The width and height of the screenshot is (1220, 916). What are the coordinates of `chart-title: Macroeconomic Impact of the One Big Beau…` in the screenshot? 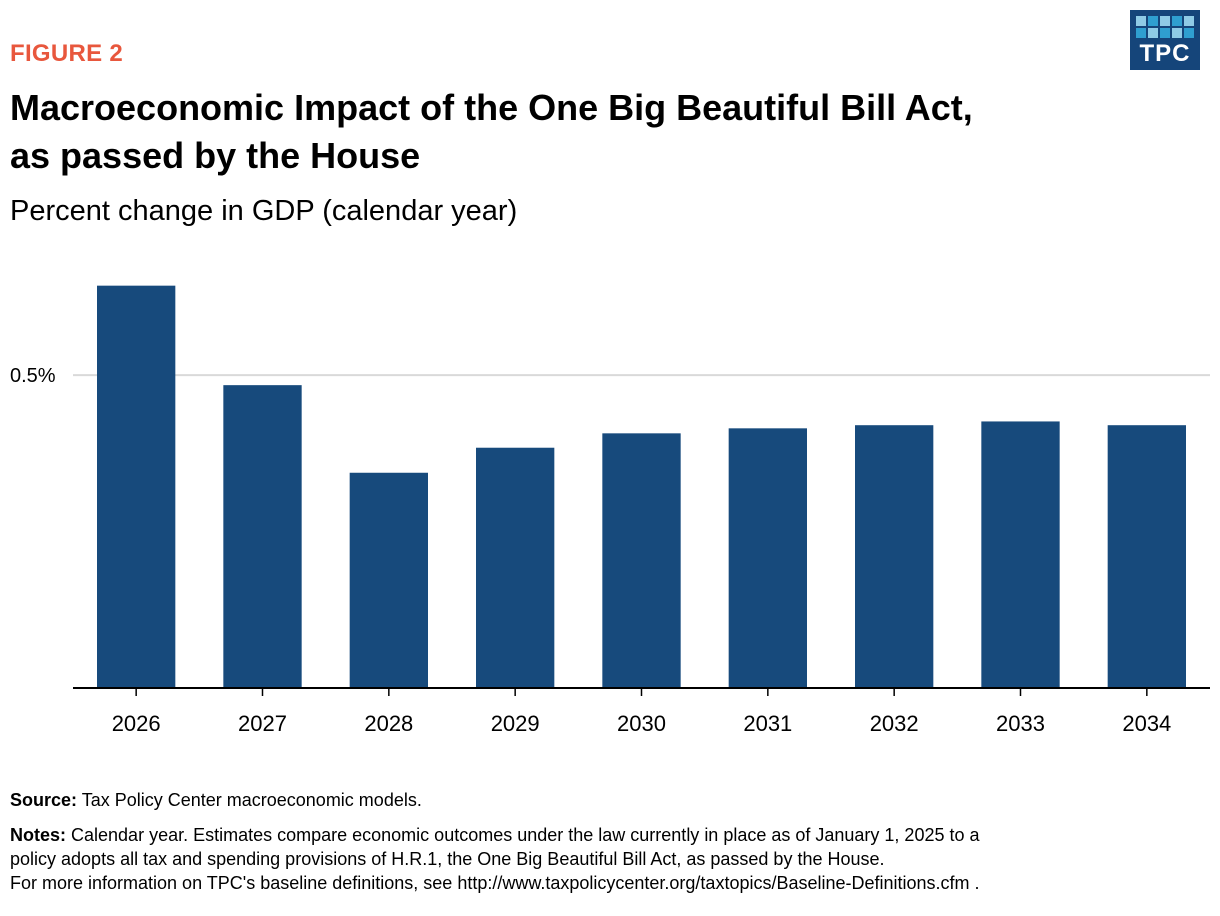 It's located at (550, 132).